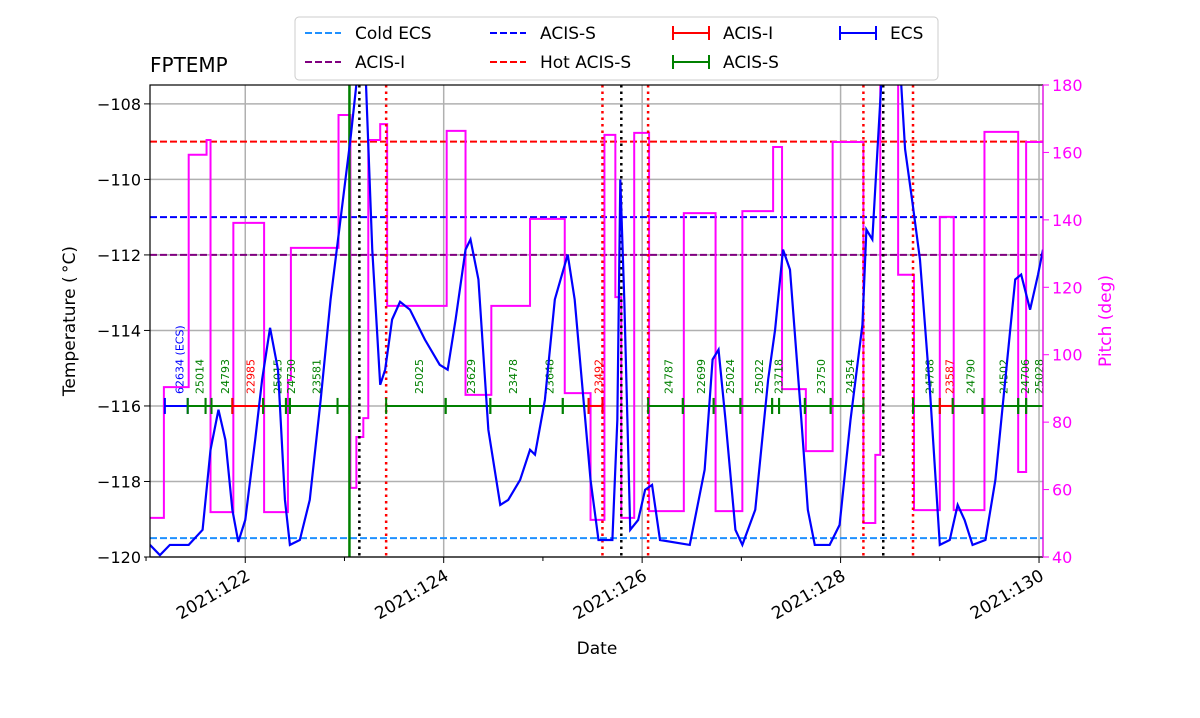 The width and height of the screenshot is (1200, 718). Describe the element at coordinates (419, 376) in the screenshot. I see `obsid-label: 25025` at that location.